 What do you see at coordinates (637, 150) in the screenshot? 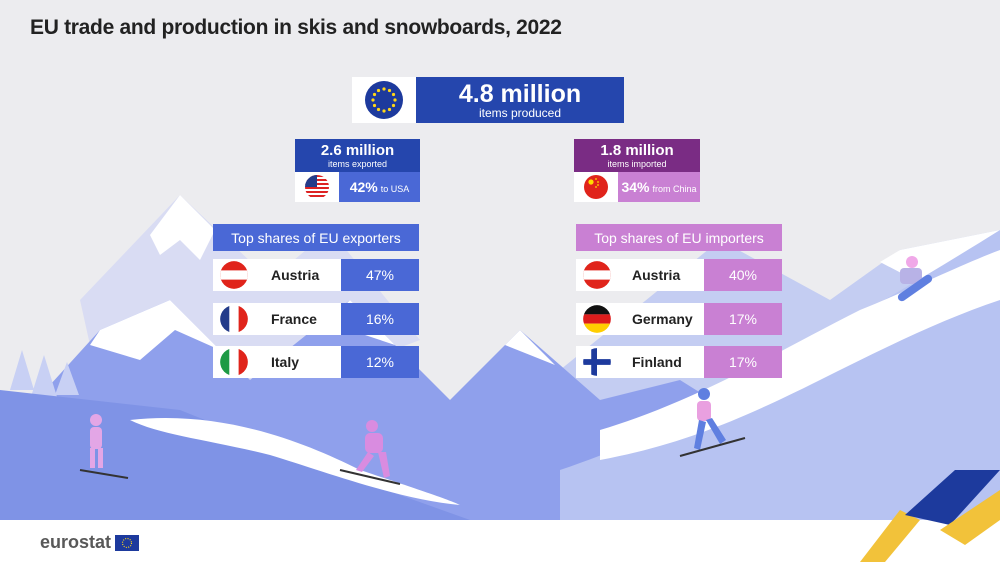
I see `imported-value: 1.8 million` at bounding box center [637, 150].